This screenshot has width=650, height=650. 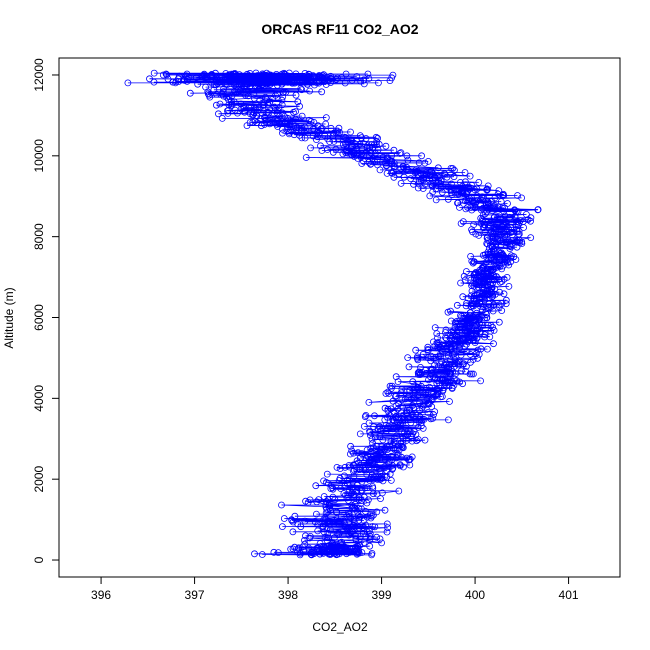 I want to click on y-axis: 0 2000 4000 6000 8000 10000 12000, so click(x=46, y=310).